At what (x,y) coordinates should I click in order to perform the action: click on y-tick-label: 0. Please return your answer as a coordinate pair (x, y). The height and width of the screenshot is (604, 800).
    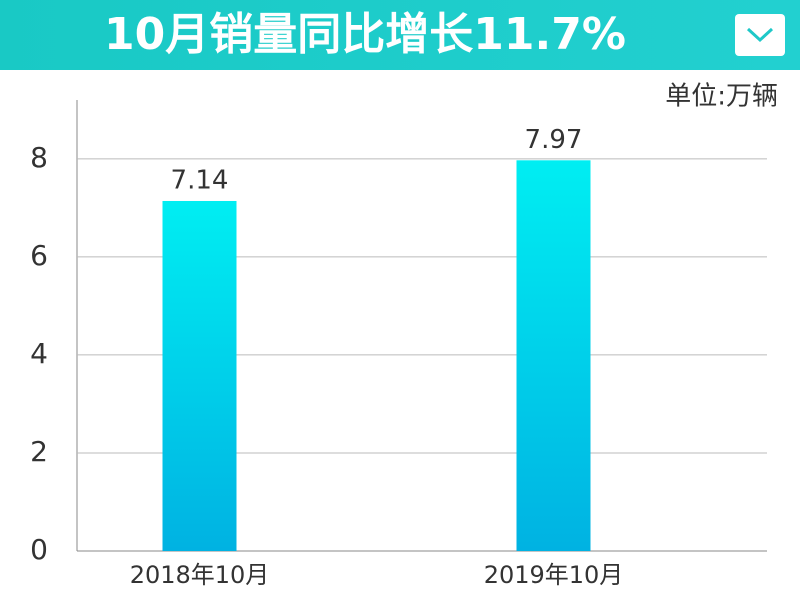
    Looking at the image, I should click on (39, 549).